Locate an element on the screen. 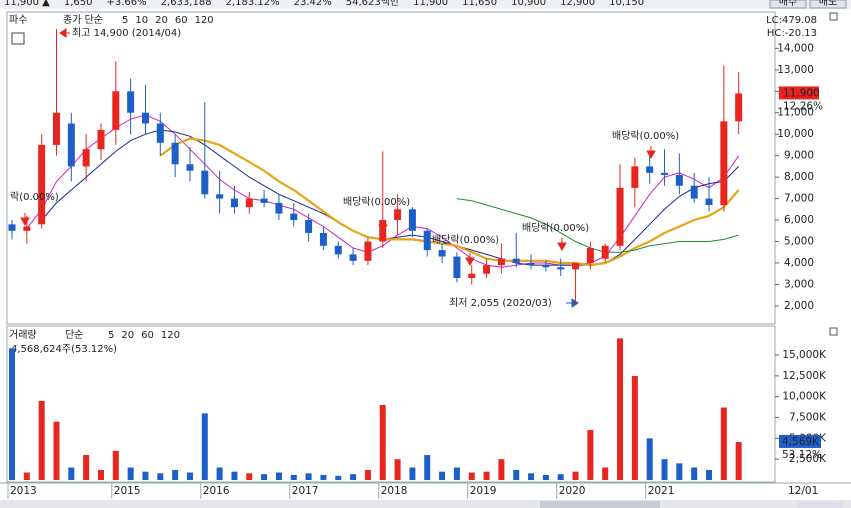 The image size is (851, 508). toolbar-item: 54,623백만 is located at coordinates (372, 4).